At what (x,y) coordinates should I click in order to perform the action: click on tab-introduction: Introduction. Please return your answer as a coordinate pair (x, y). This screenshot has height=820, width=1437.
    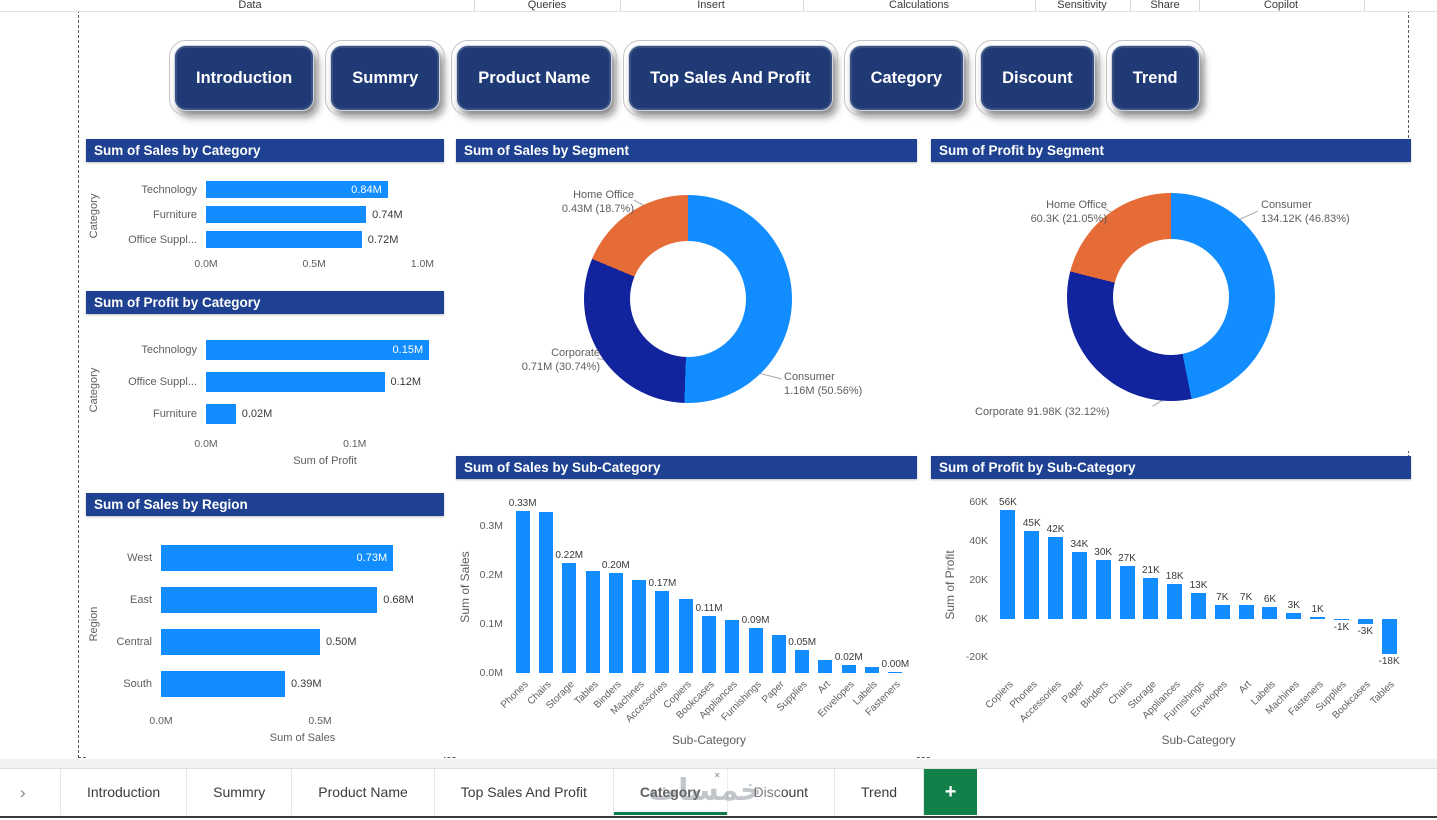
    Looking at the image, I should click on (124, 792).